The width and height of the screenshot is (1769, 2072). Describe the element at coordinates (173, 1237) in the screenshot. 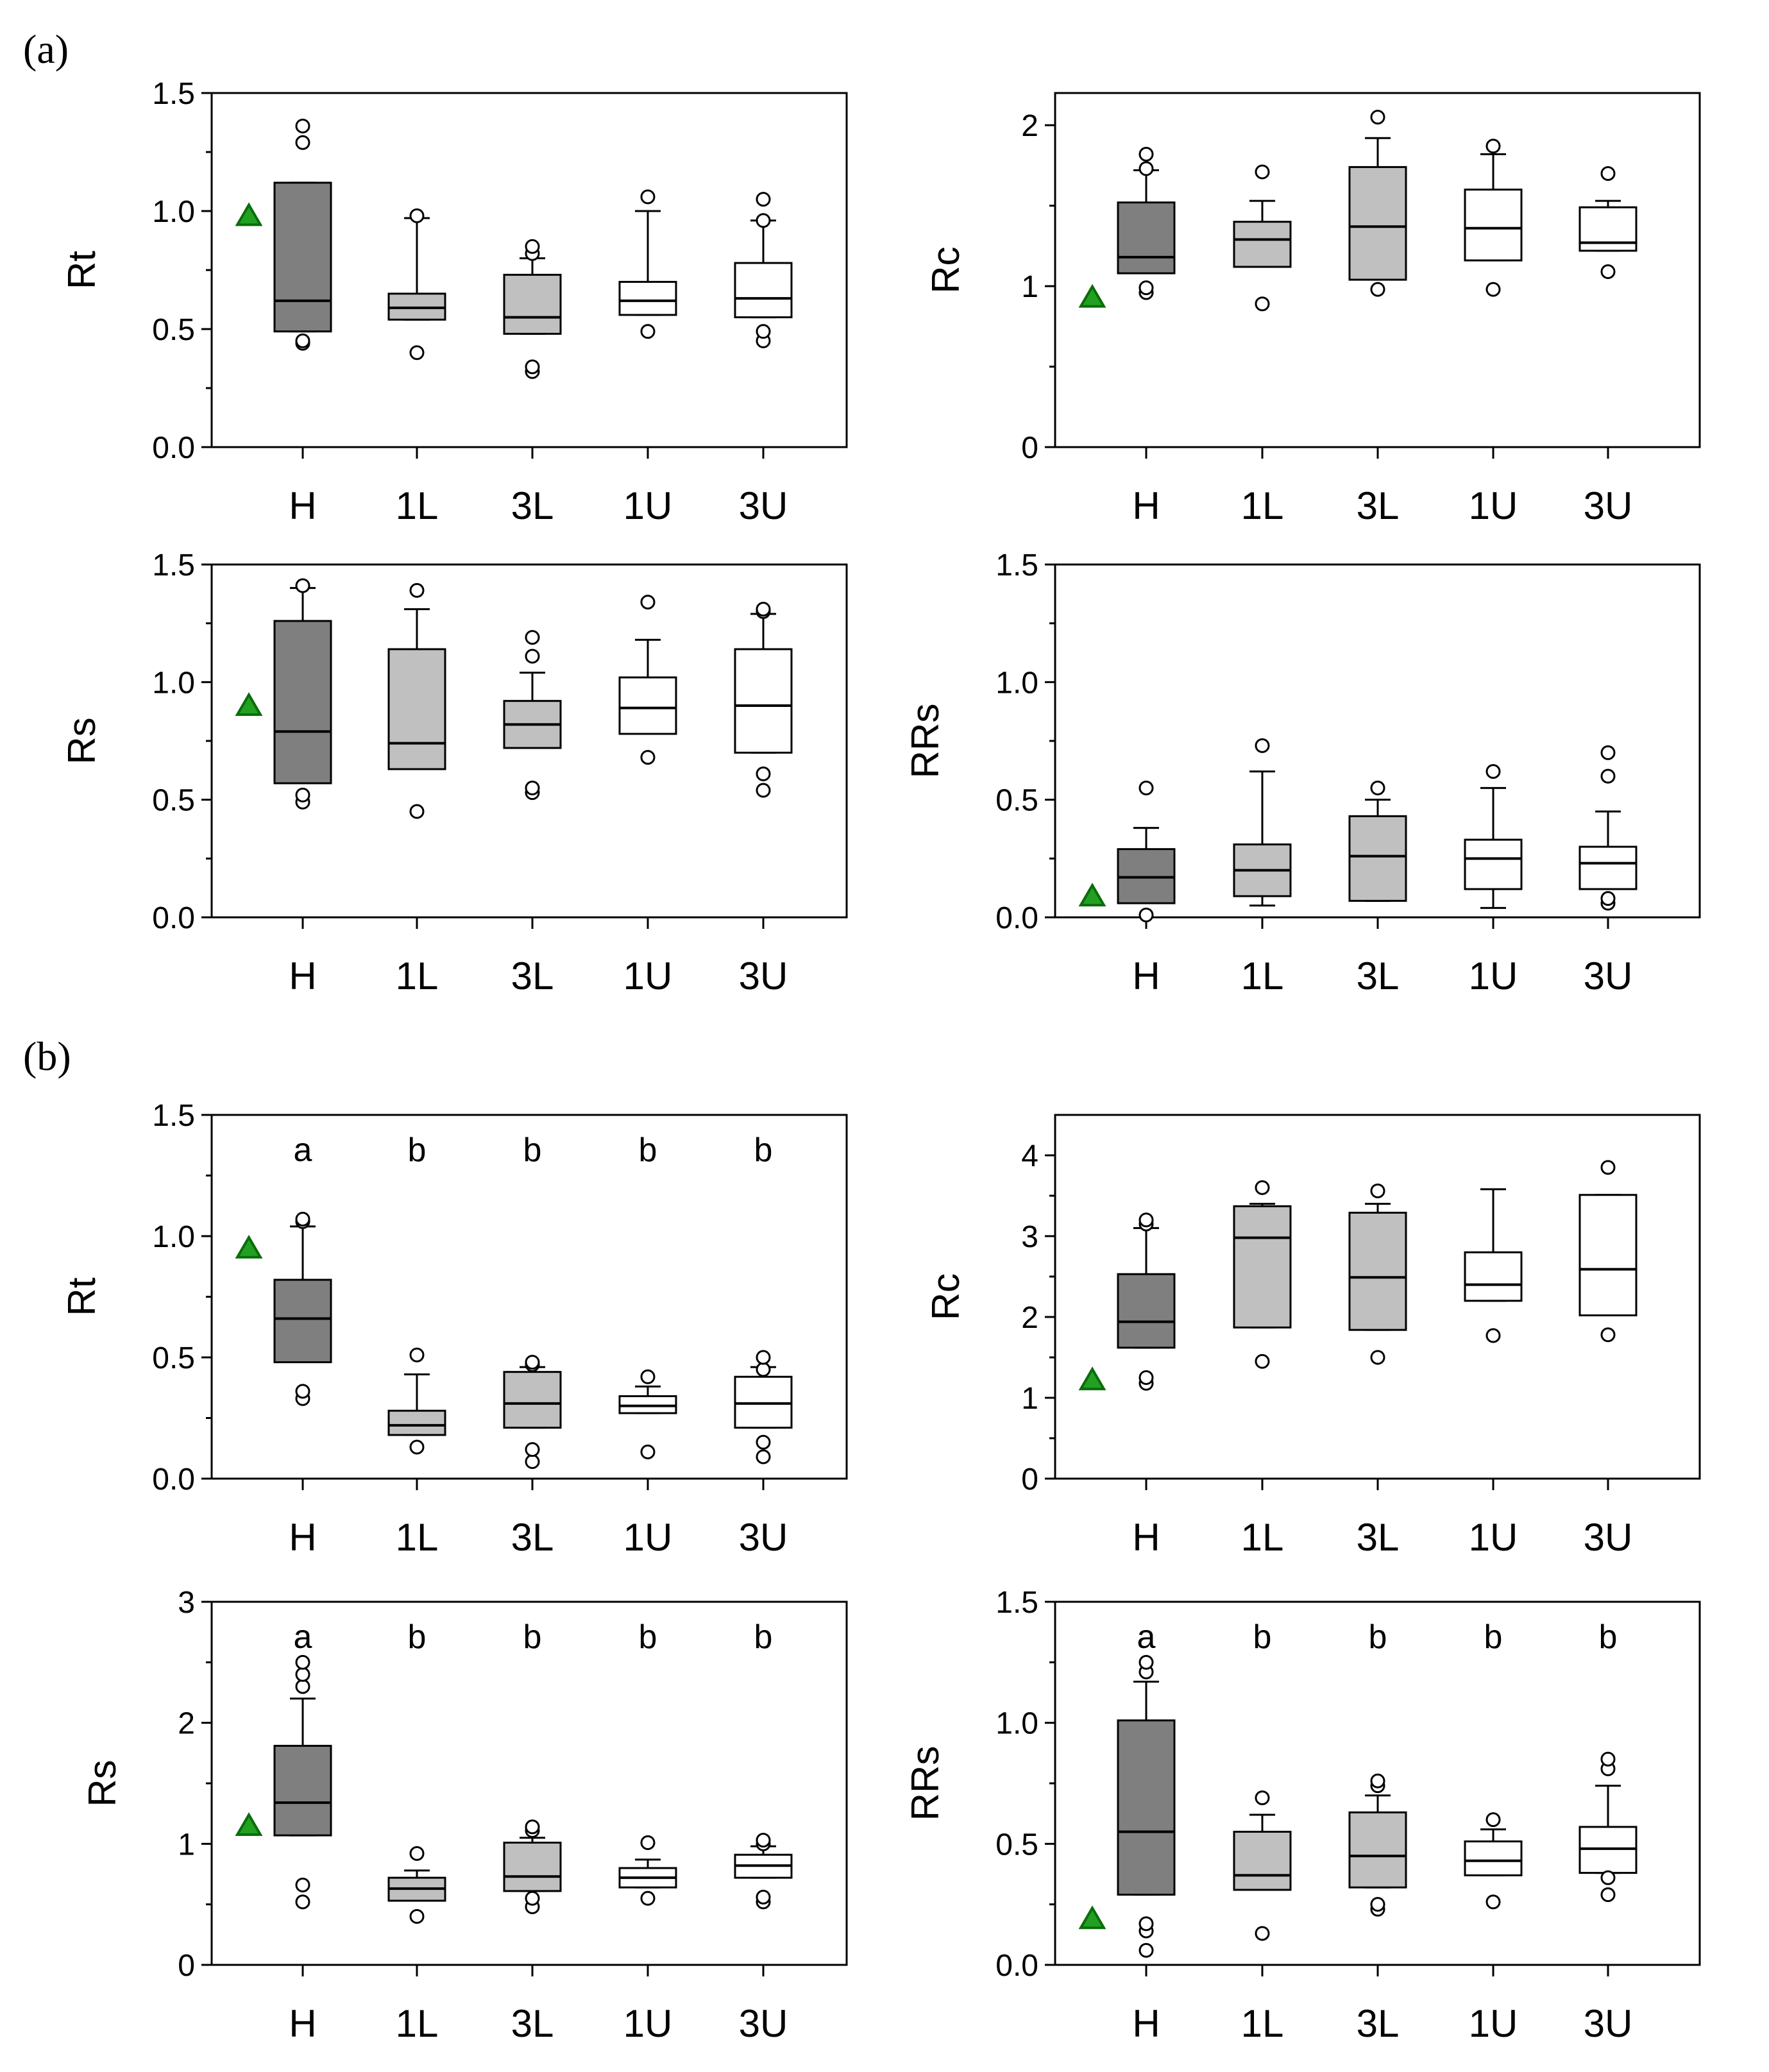

I see `y-tick-label: 1.0` at that location.